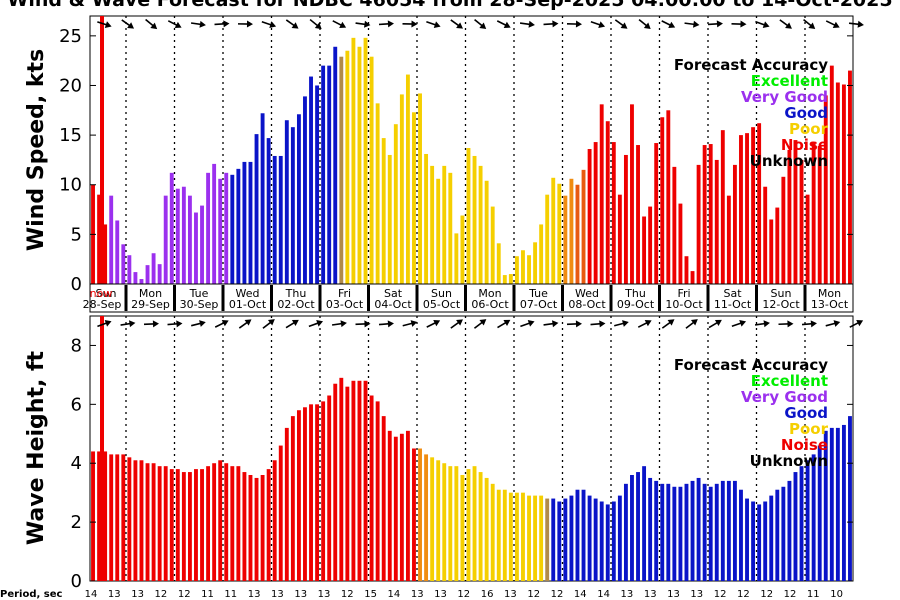 The image size is (900, 600). I want to click on wind-legend-title: Forecast Accuracy, so click(751, 65).